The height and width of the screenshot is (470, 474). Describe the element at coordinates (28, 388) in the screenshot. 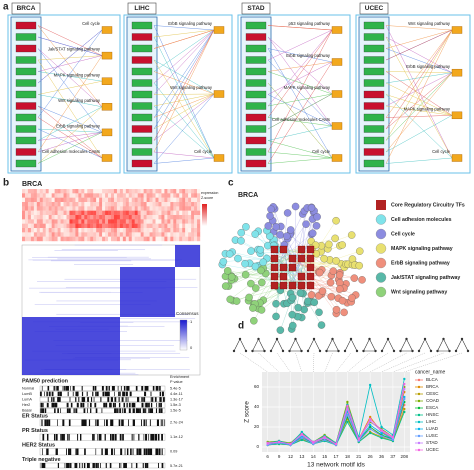

I see `subtype-label: Normal` at that location.